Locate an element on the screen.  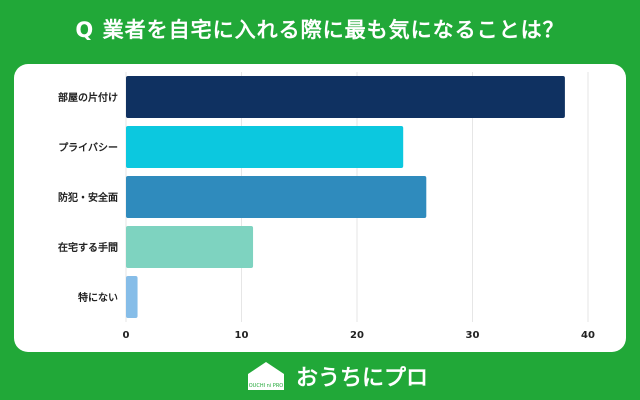
category-label-1: プライバシー is located at coordinates (88, 147).